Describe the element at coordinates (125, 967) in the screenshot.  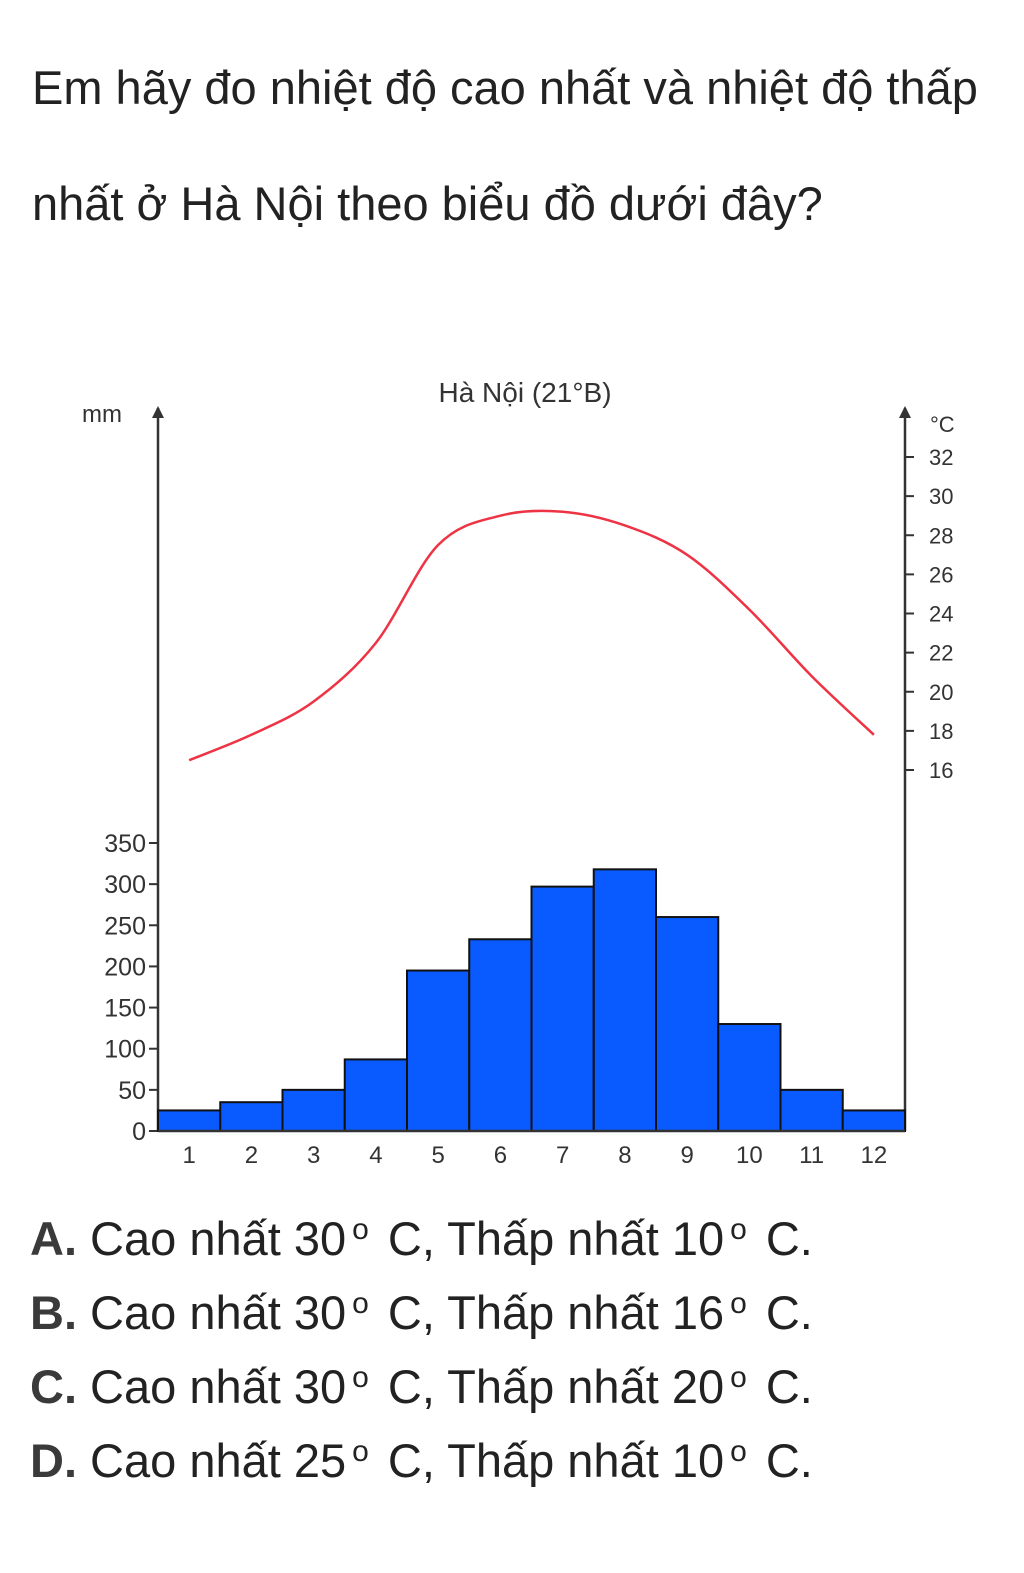
I see `left-tick-label: 200` at that location.